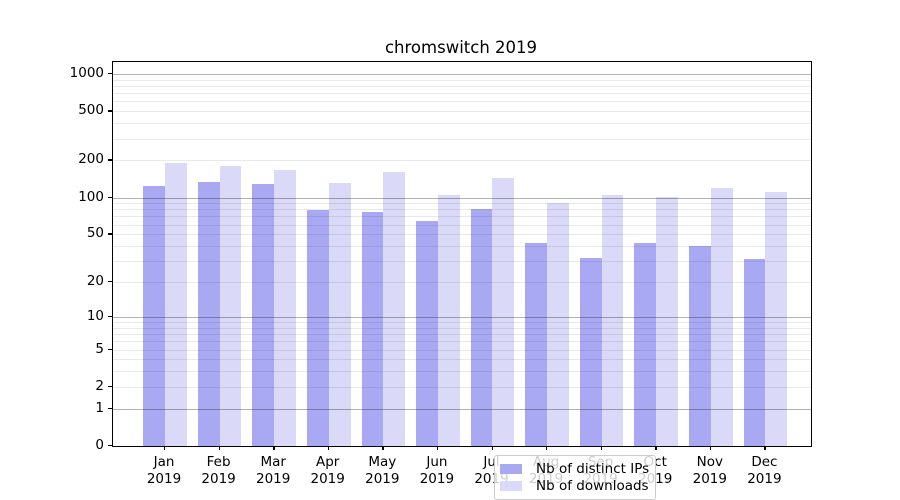 The image size is (900, 500). Describe the element at coordinates (95, 281) in the screenshot. I see `y-tick-label: 20` at that location.